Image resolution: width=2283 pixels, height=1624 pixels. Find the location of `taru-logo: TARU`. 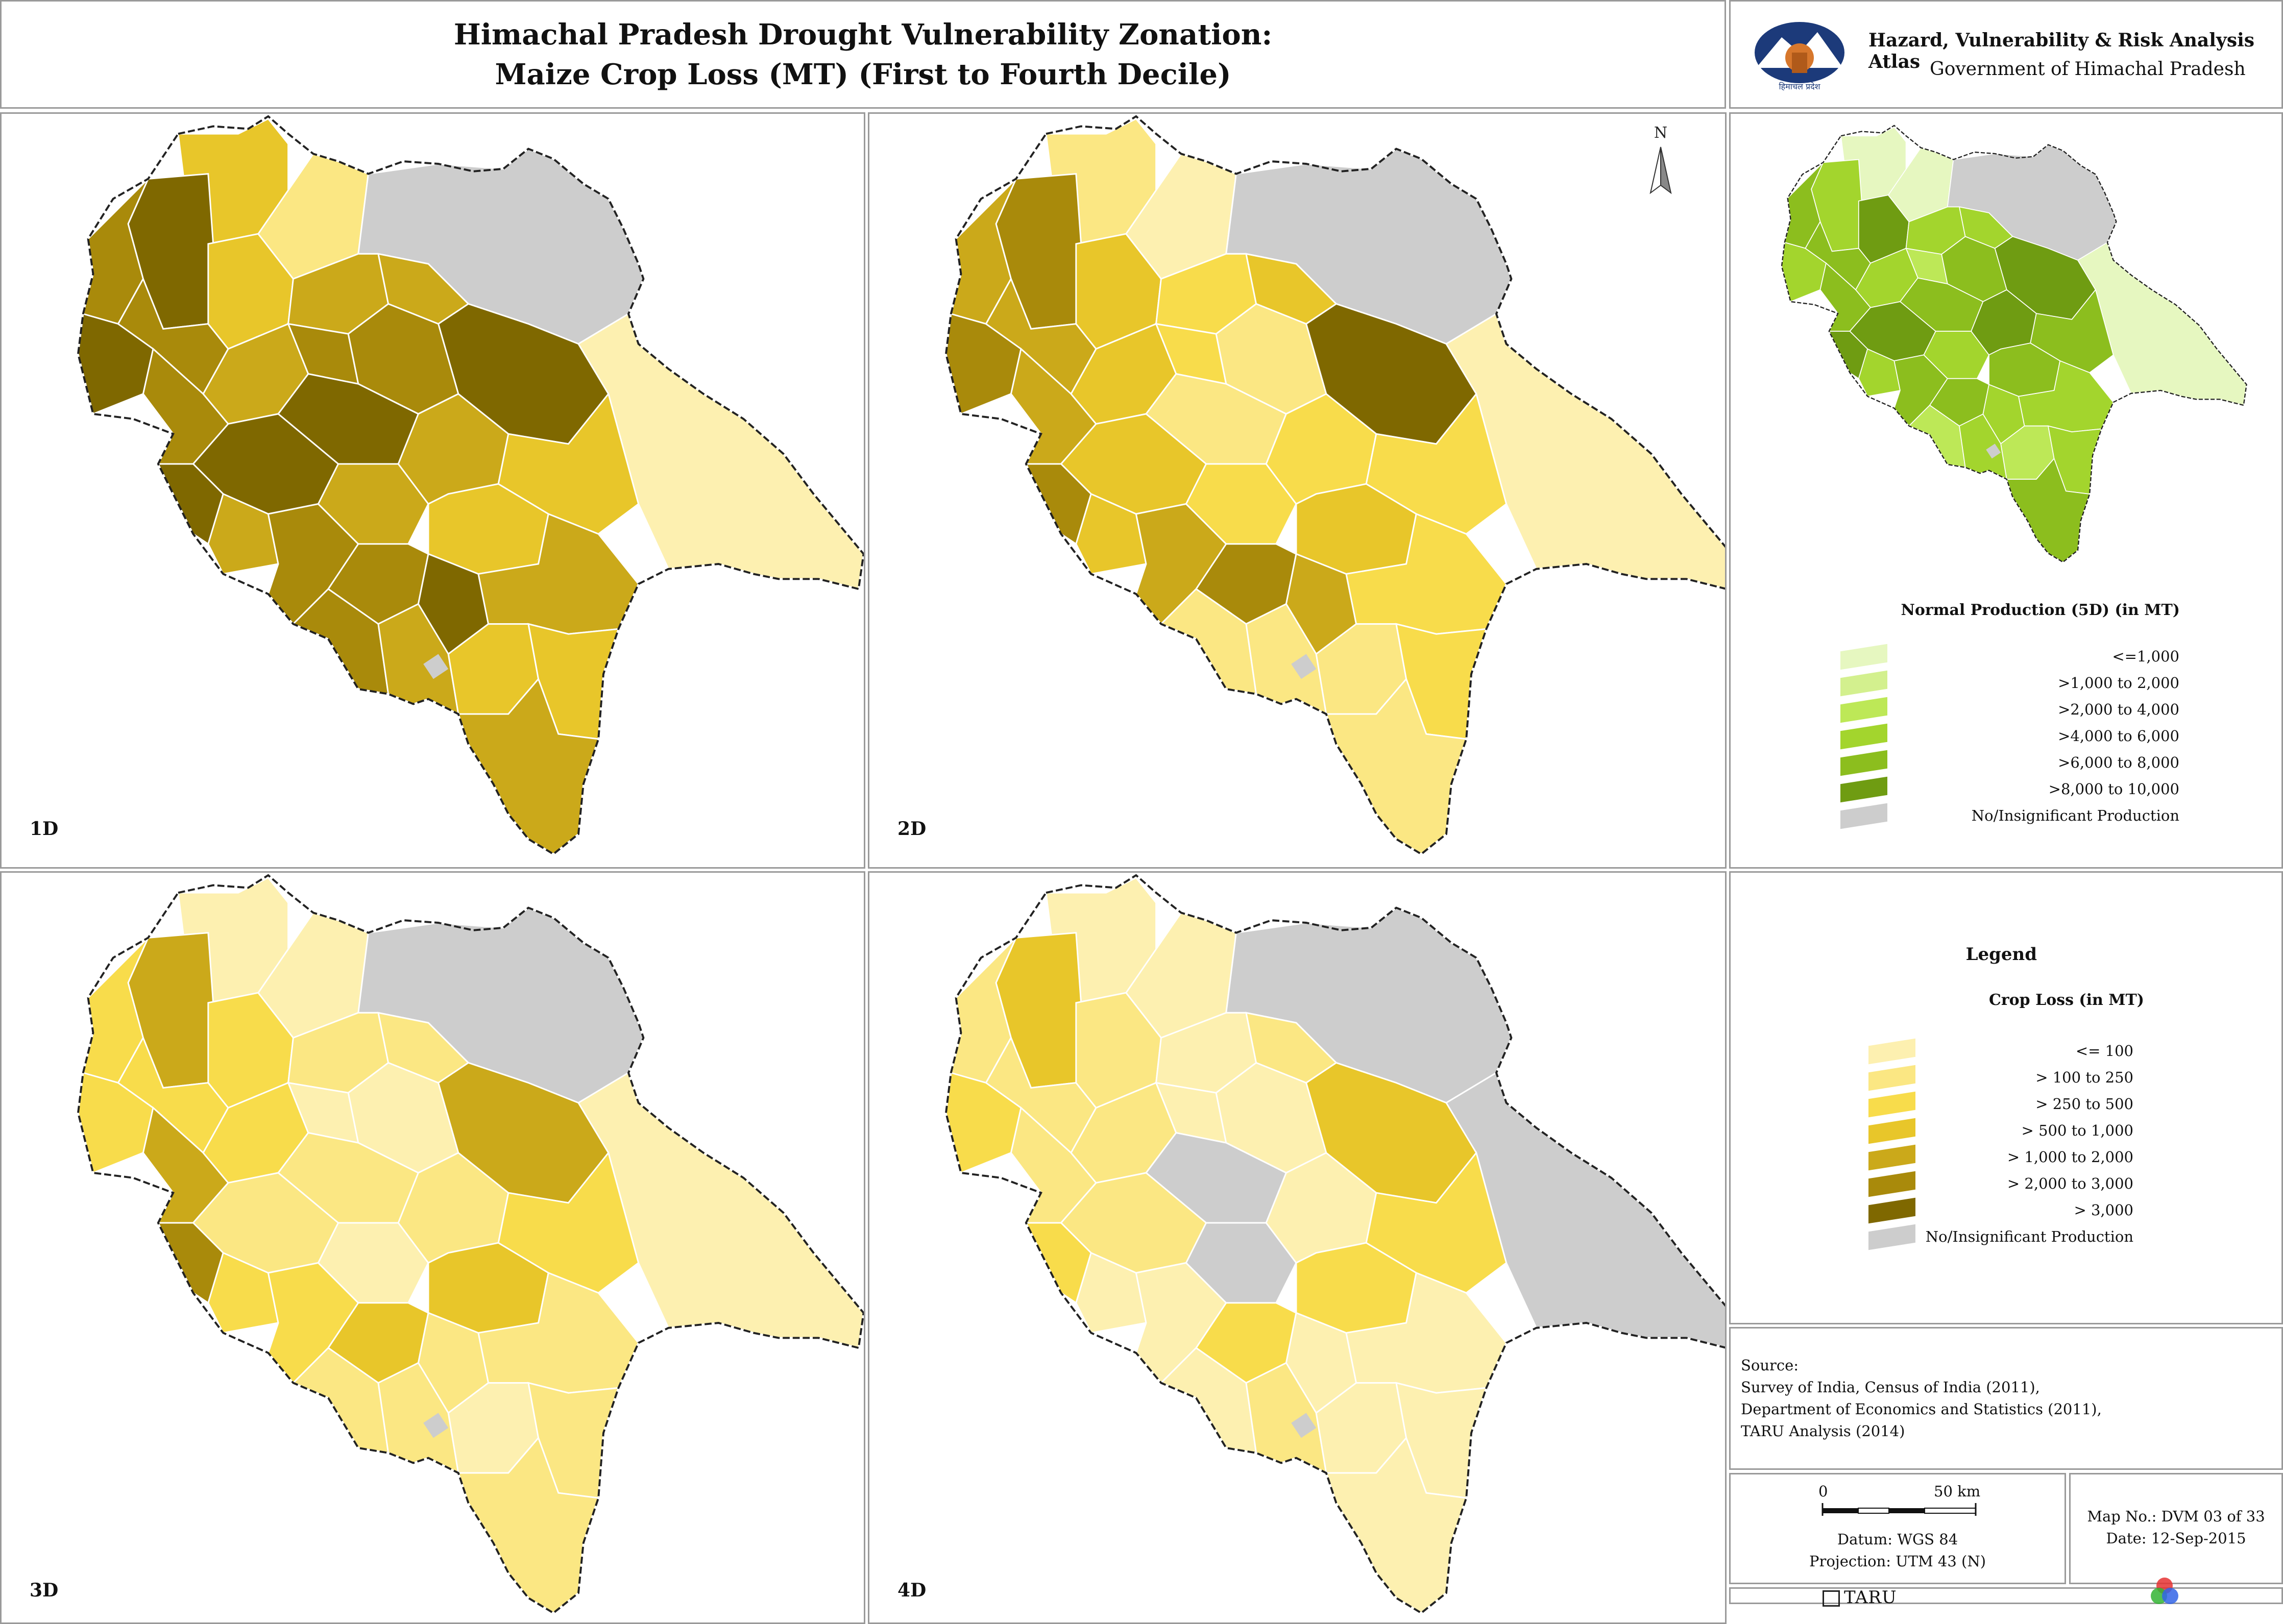

taru-logo: TARU is located at coordinates (1860, 1597).